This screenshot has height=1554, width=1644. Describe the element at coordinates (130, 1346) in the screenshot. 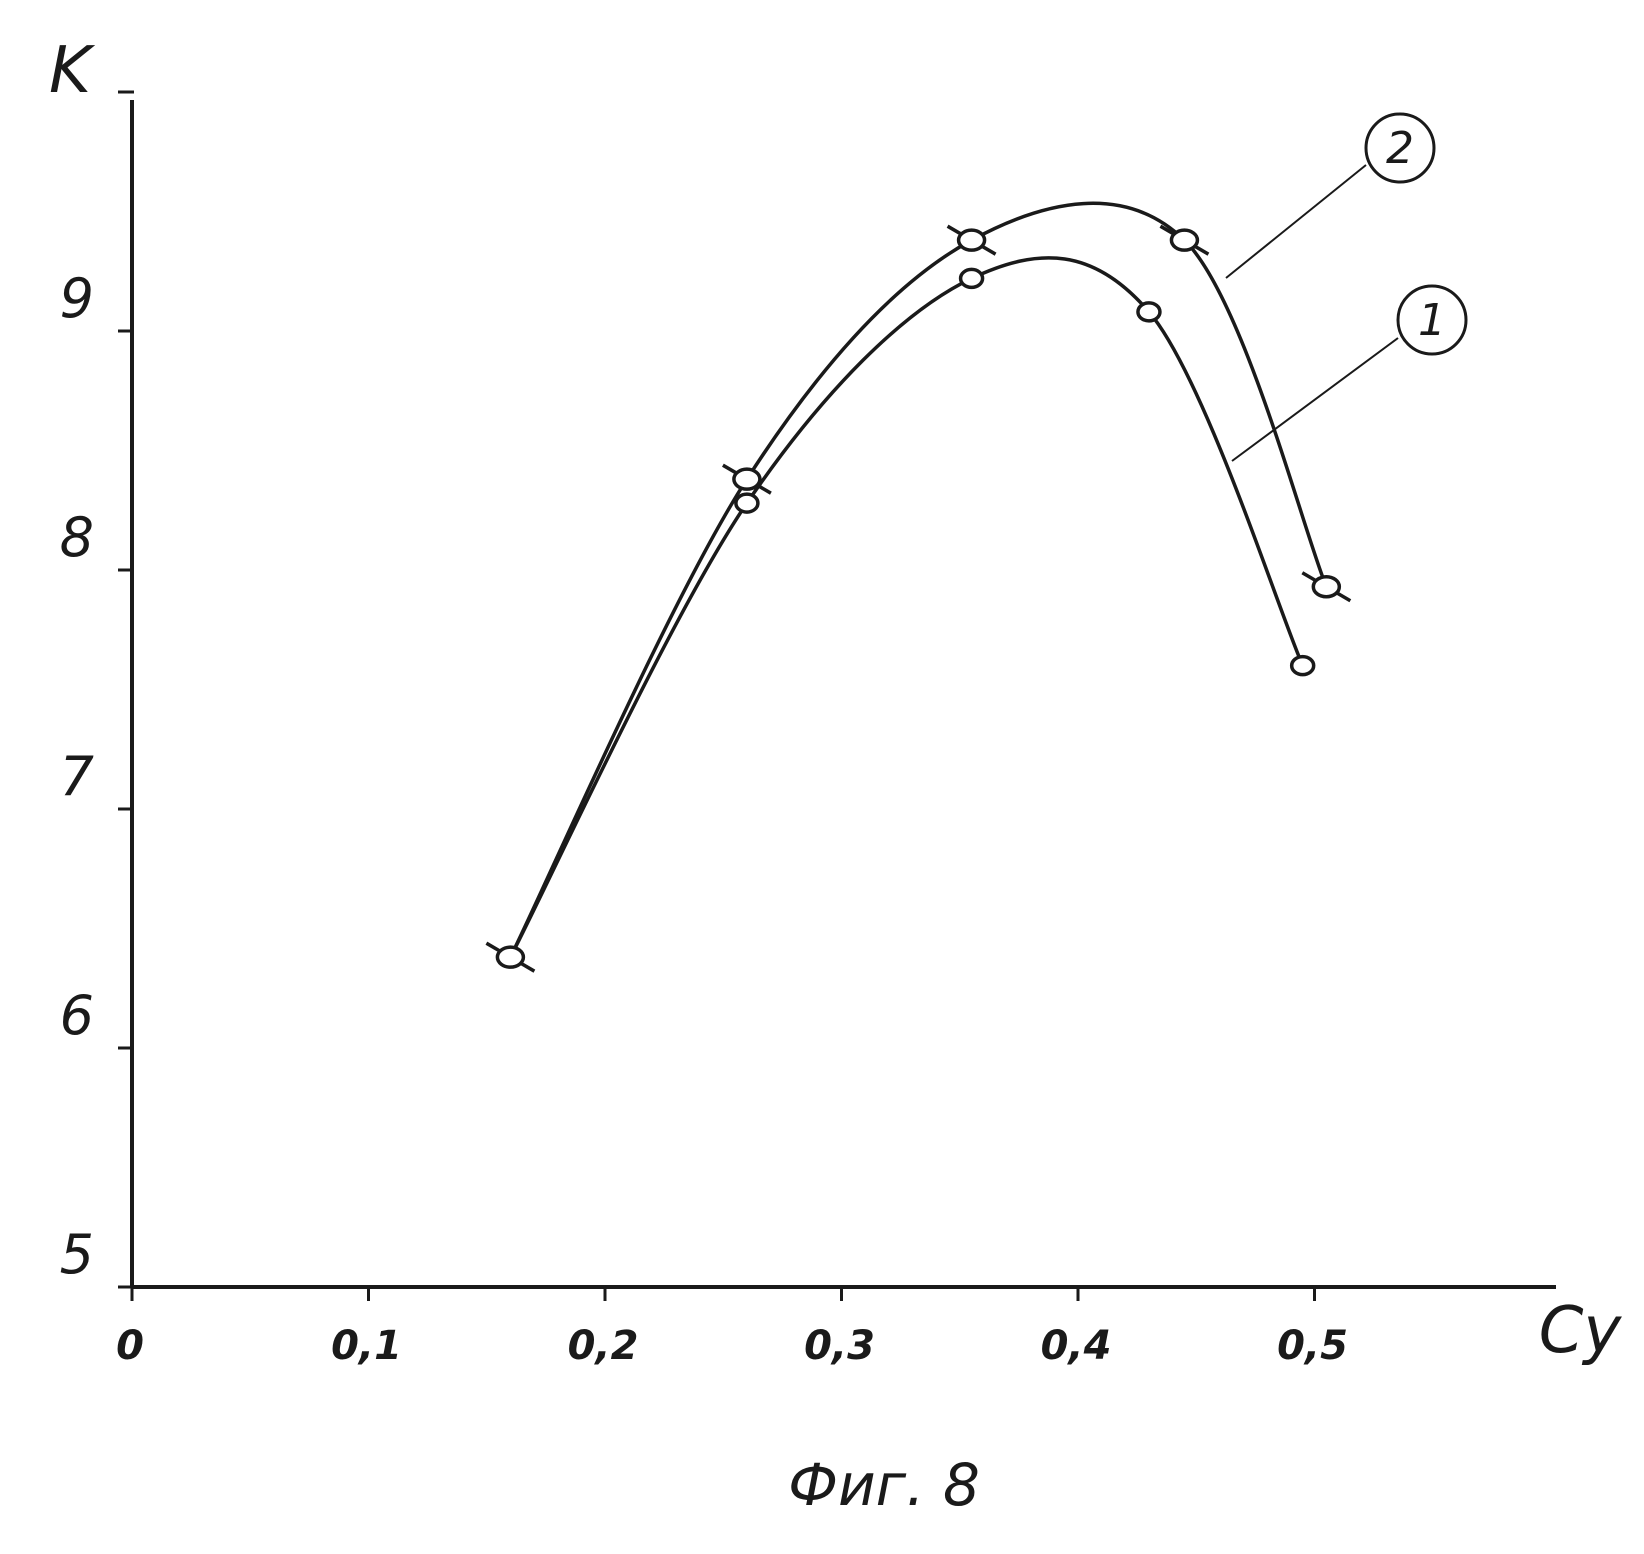

I see `x-tick-label: 0` at that location.